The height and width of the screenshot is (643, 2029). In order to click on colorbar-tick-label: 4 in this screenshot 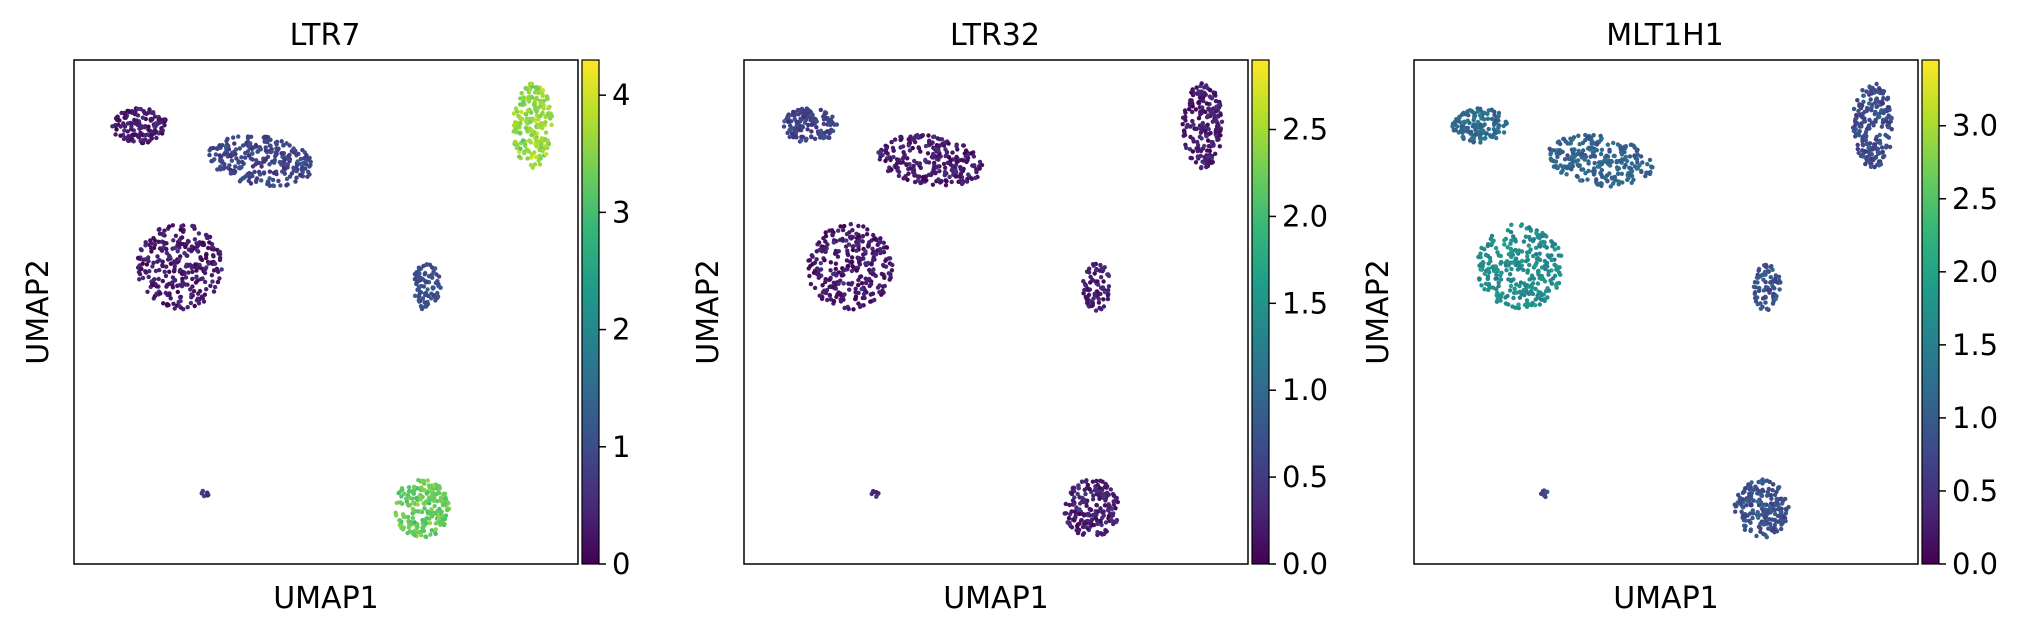, I will do `click(621, 95)`.